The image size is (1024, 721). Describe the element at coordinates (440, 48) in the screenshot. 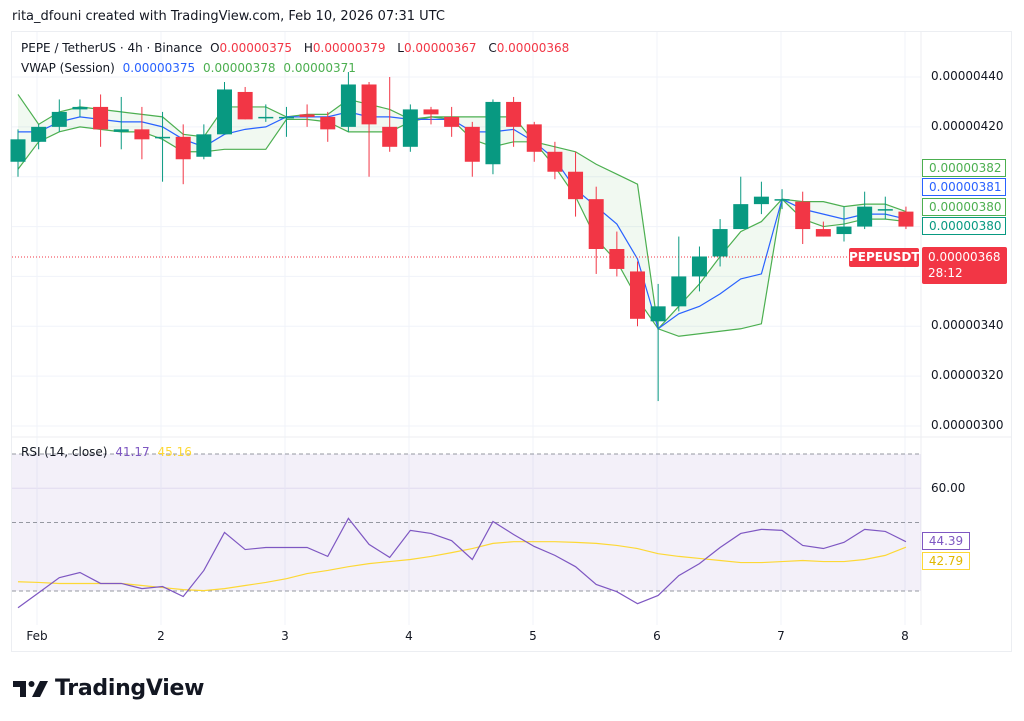

I see `low-value: 0.00000367` at that location.